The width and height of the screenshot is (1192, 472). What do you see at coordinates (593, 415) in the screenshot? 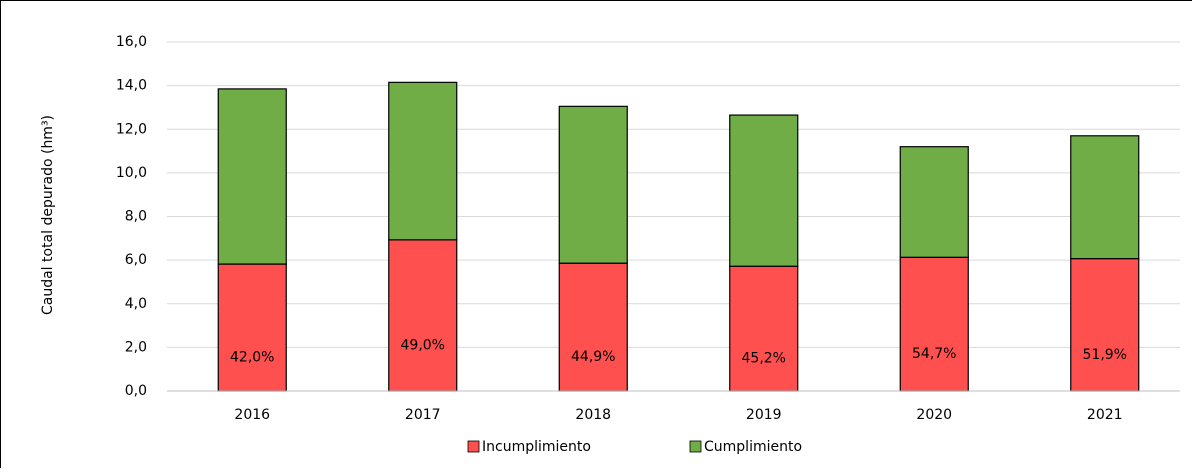
I see `x-tick-label: 2018` at bounding box center [593, 415].